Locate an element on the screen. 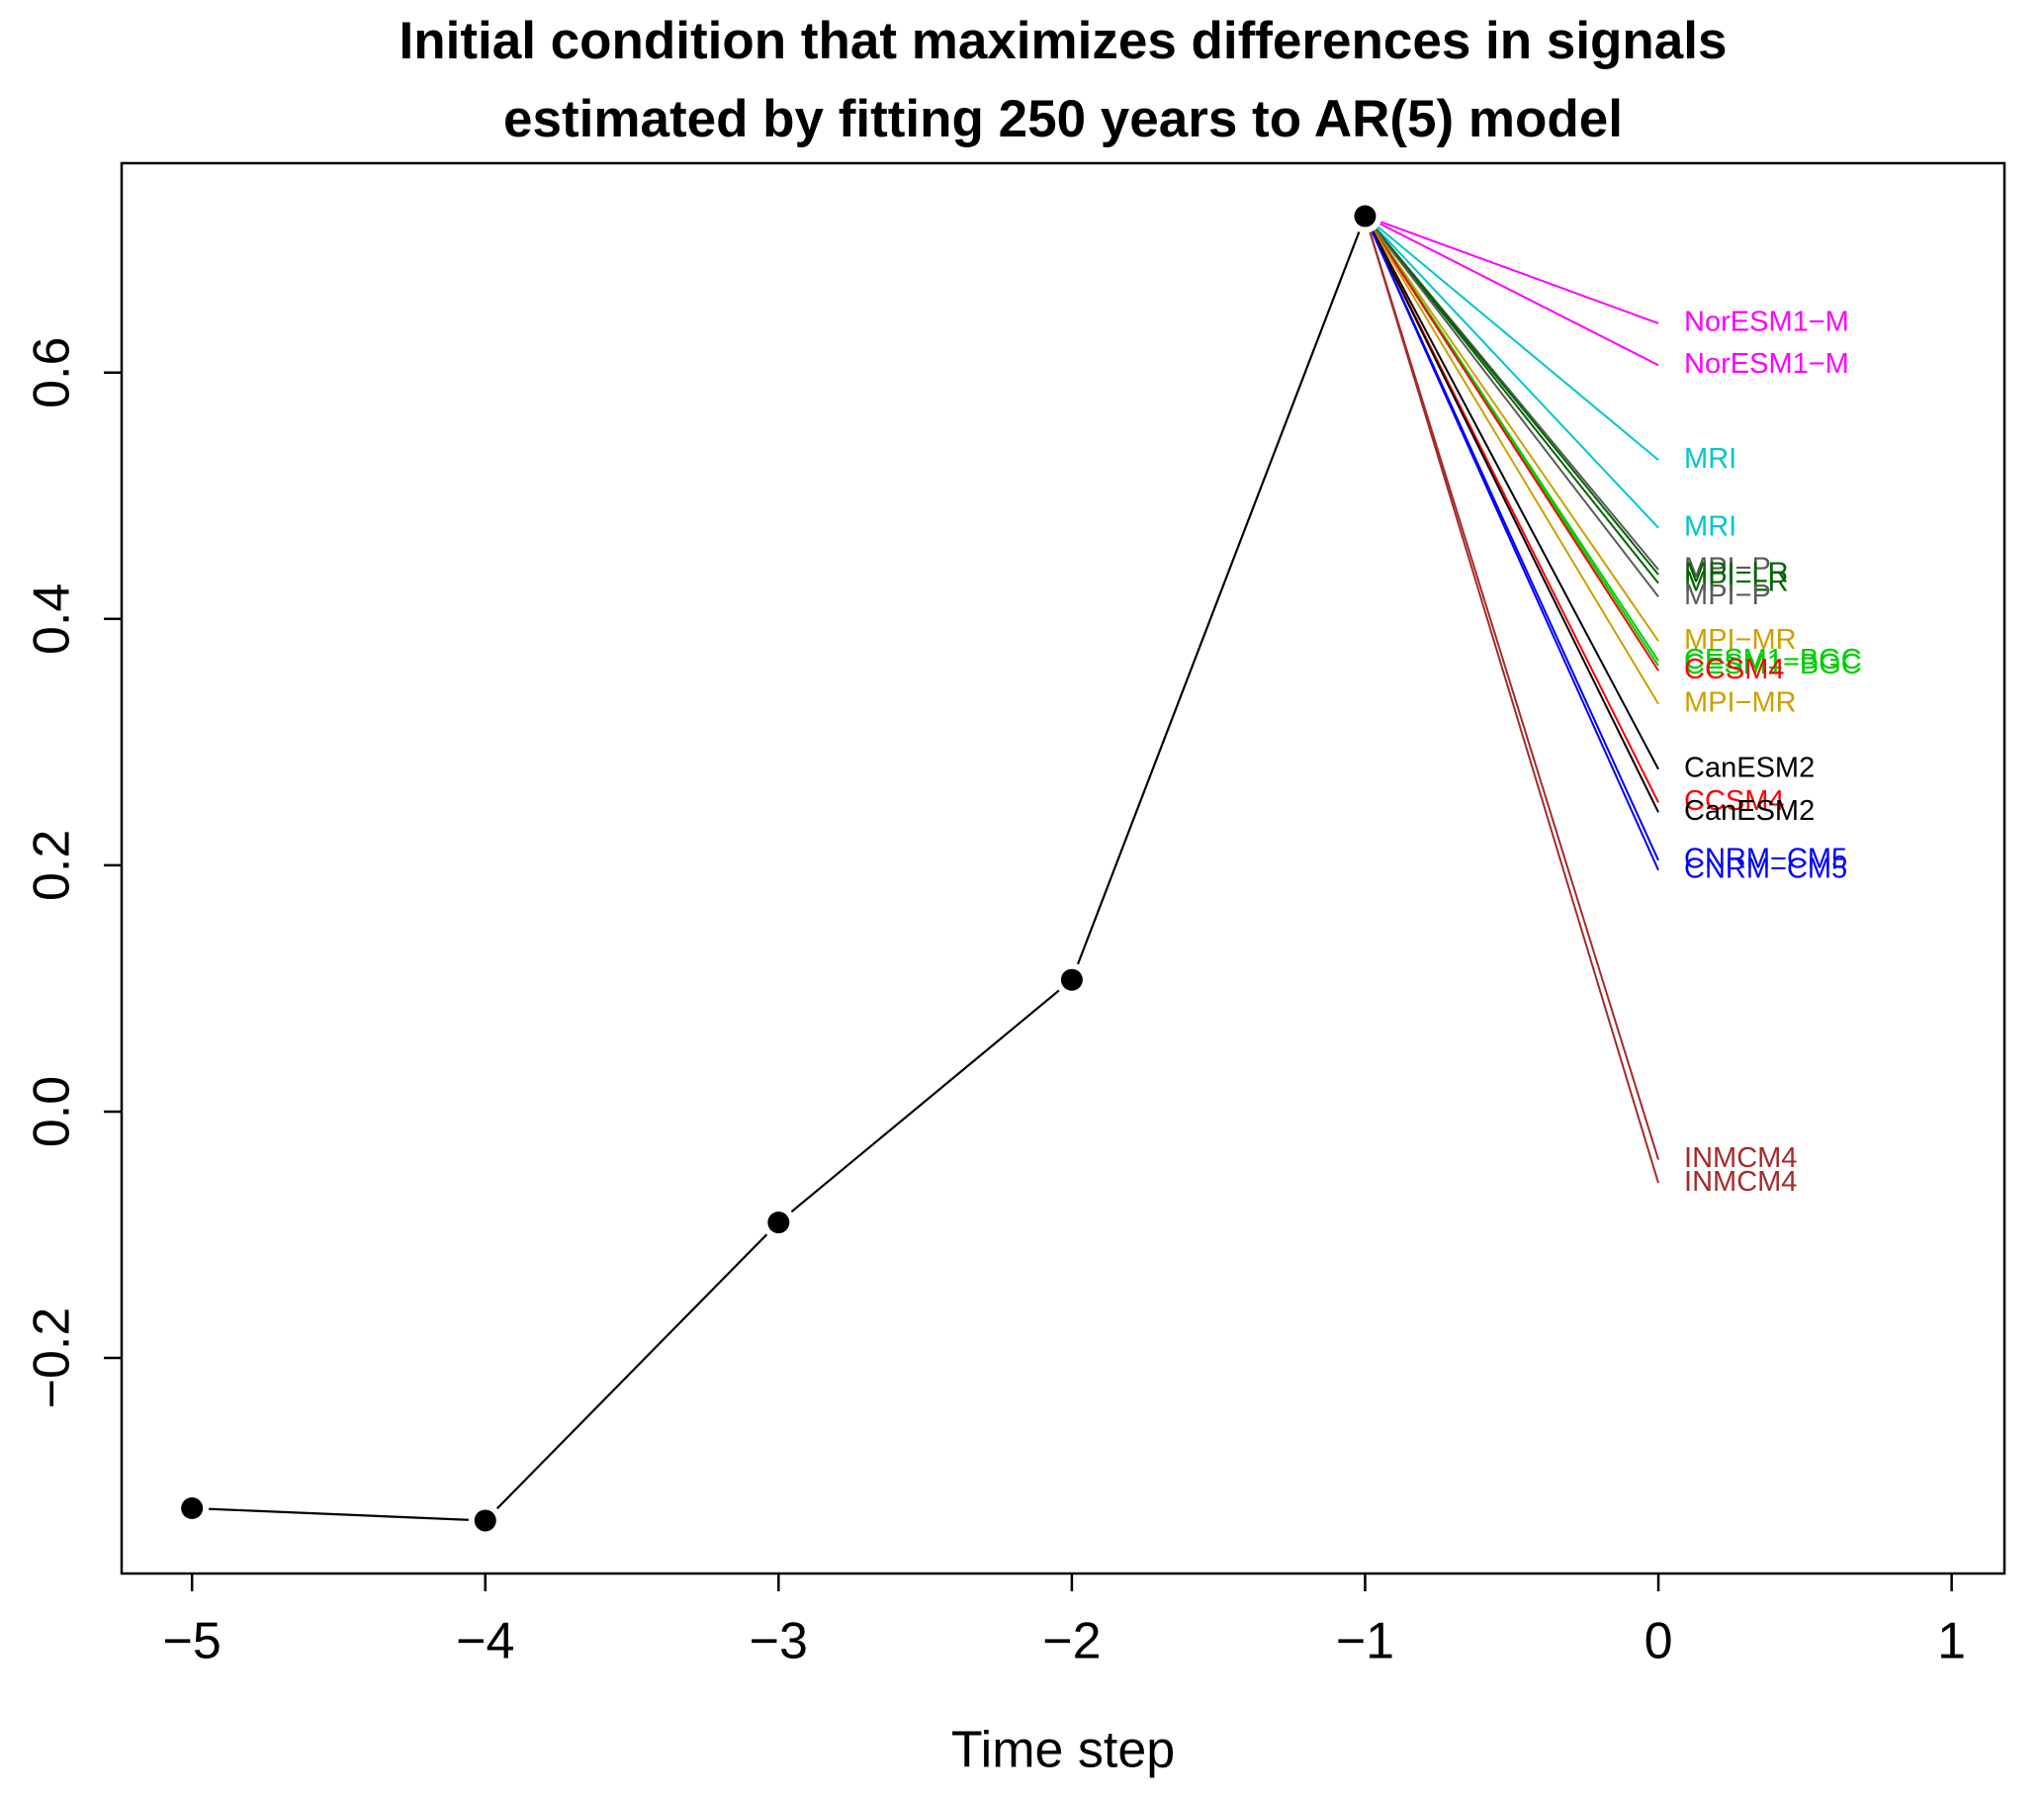 The height and width of the screenshot is (1800, 2044). x-axis-label: Time step is located at coordinates (1063, 1750).